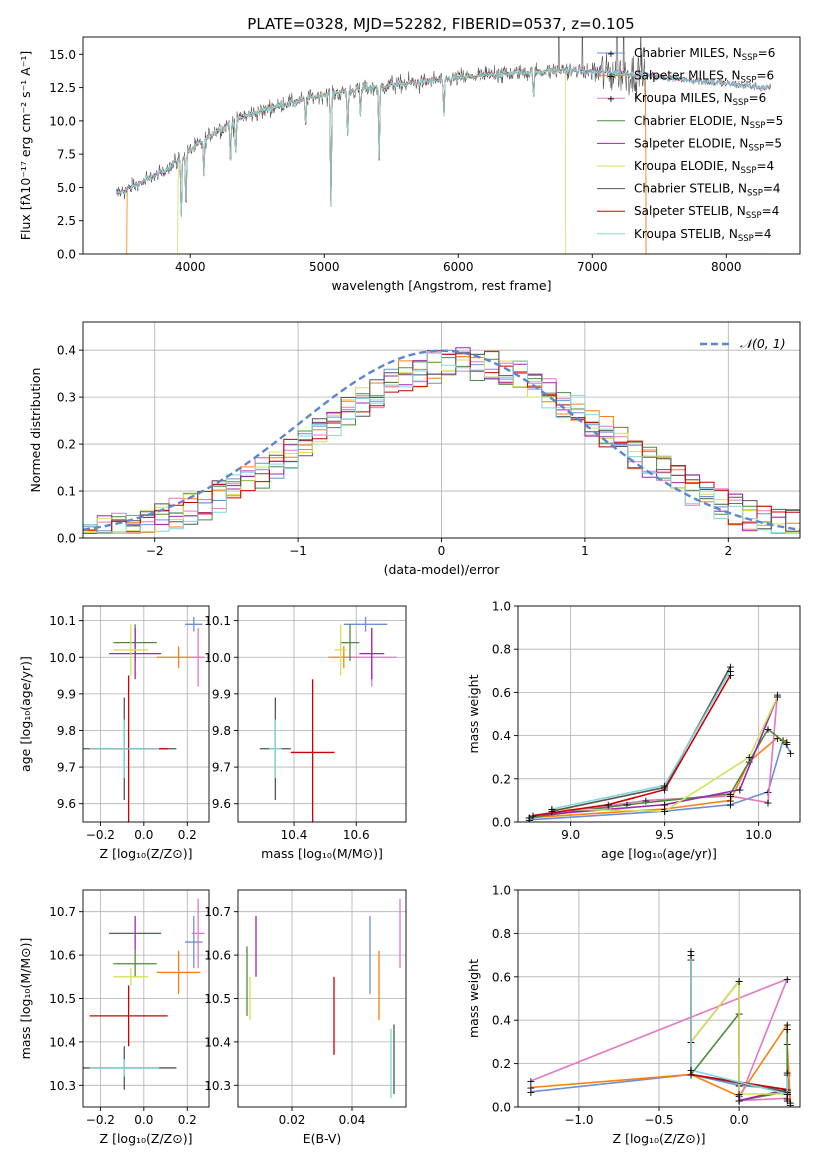 The width and height of the screenshot is (819, 1170). What do you see at coordinates (692, 121) in the screenshot?
I see `legend-label-main: Chabrier ELODIE, N` at bounding box center [692, 121].